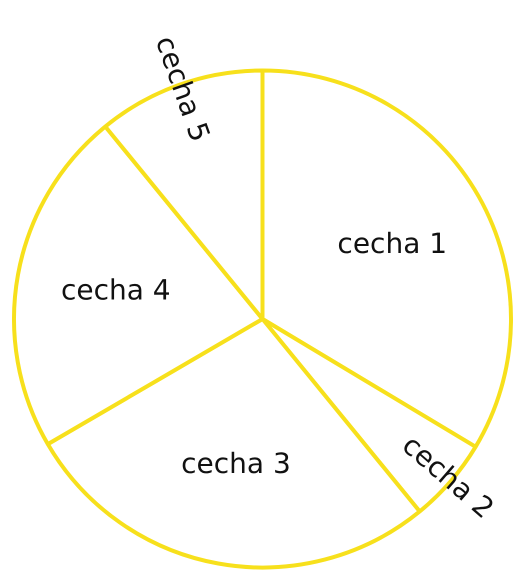 The height and width of the screenshot is (573, 515). Describe the element at coordinates (236, 463) in the screenshot. I see `slice-label: cecha 3` at that location.